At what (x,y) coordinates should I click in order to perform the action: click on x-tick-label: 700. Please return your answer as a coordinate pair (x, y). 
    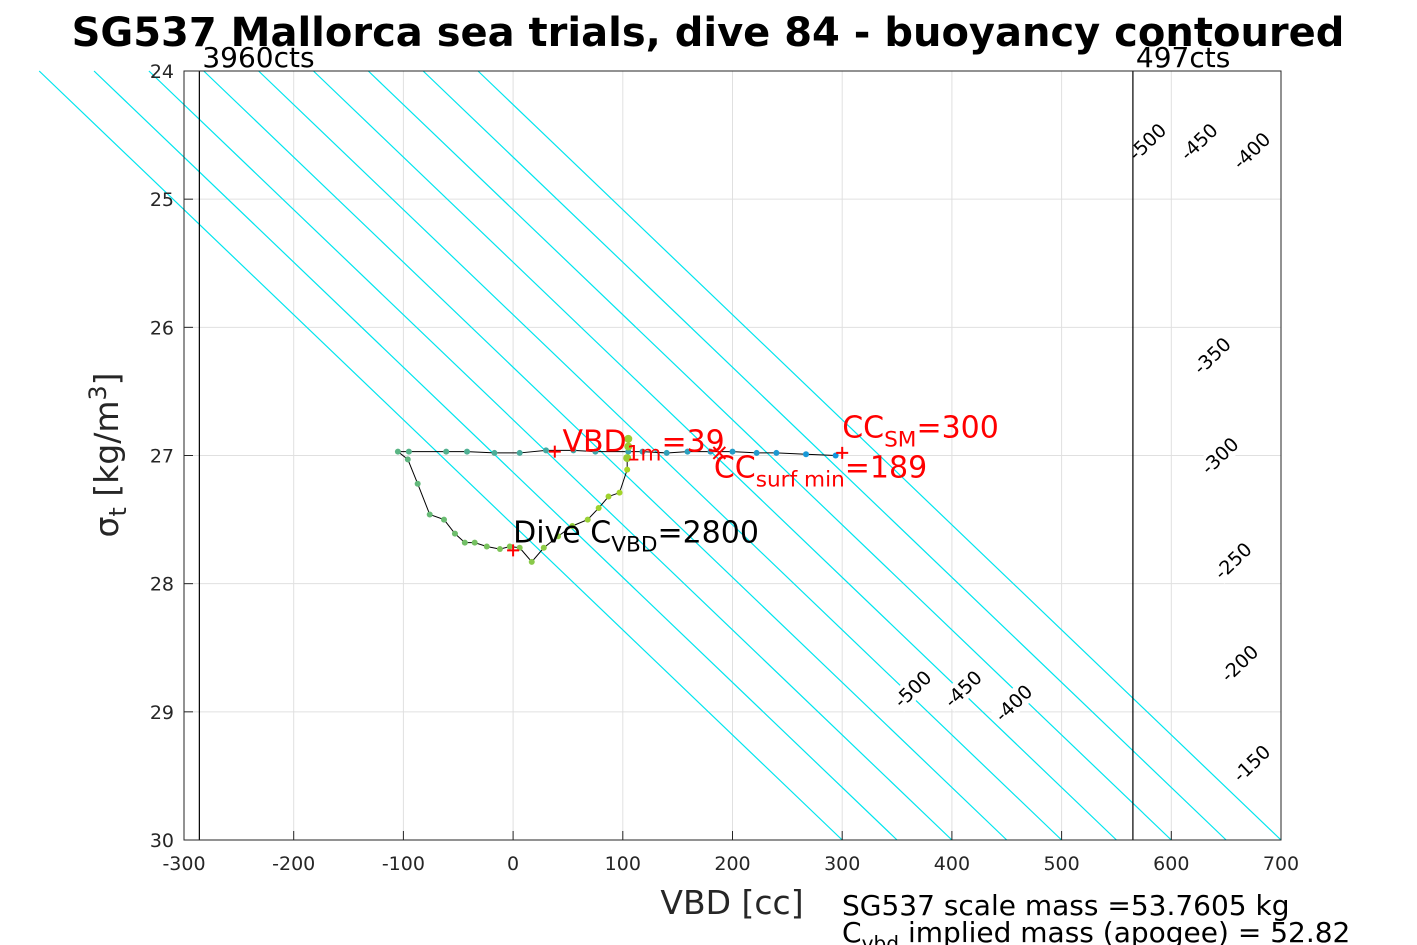
    Looking at the image, I should click on (1281, 864).